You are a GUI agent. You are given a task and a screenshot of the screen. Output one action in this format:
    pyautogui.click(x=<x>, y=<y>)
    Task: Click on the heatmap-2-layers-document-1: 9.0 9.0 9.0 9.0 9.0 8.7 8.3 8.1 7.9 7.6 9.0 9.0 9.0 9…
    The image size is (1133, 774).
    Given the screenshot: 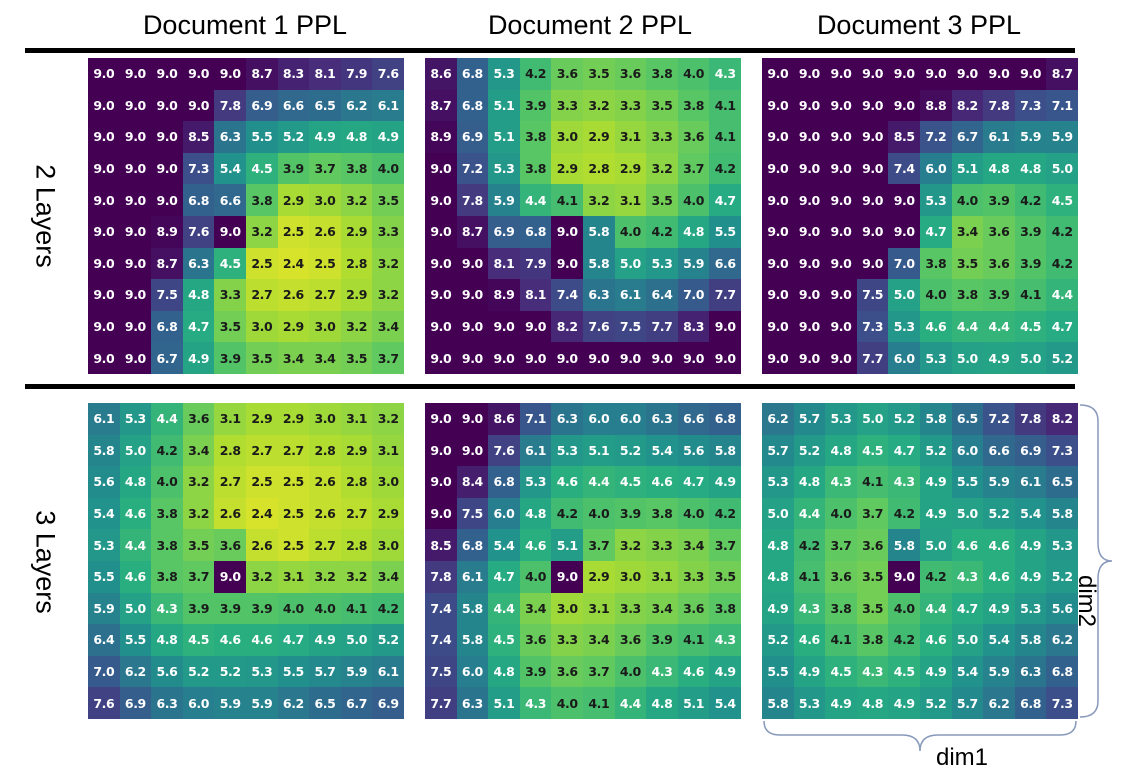 What is the action you would take?
    pyautogui.click(x=246, y=216)
    